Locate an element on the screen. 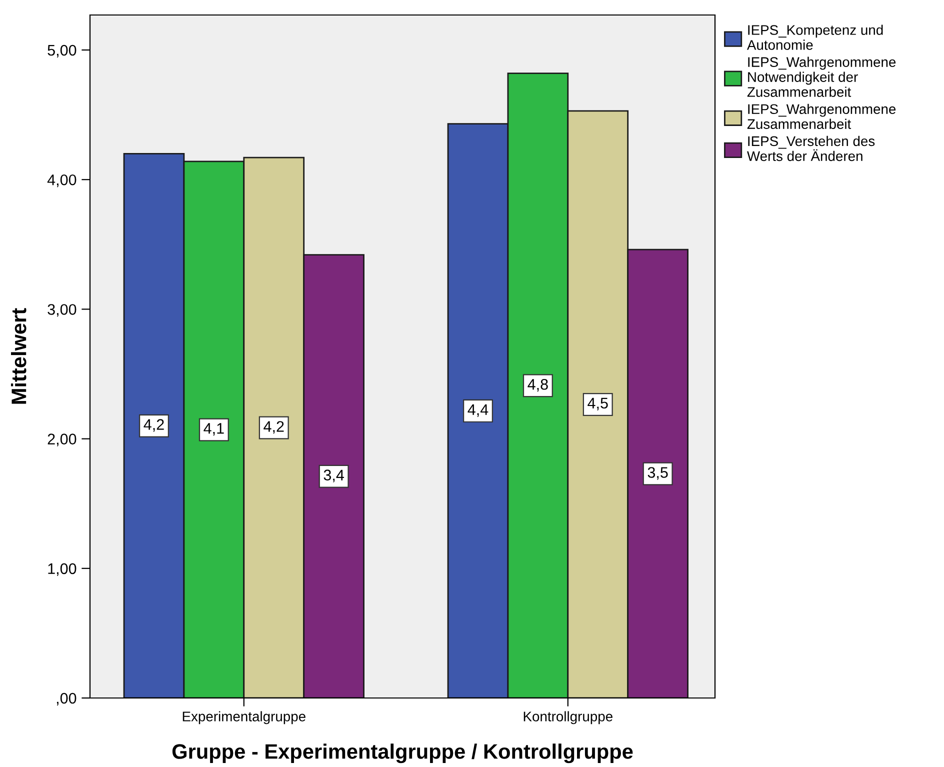 Image resolution: width=944 pixels, height=767 pixels. data-label: 4,5 is located at coordinates (598, 404).